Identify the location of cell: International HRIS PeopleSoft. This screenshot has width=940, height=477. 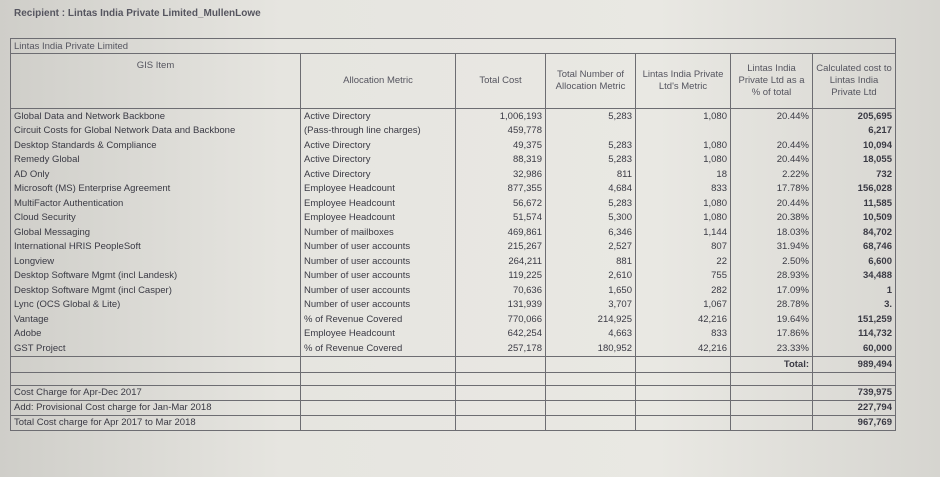
(155, 246).